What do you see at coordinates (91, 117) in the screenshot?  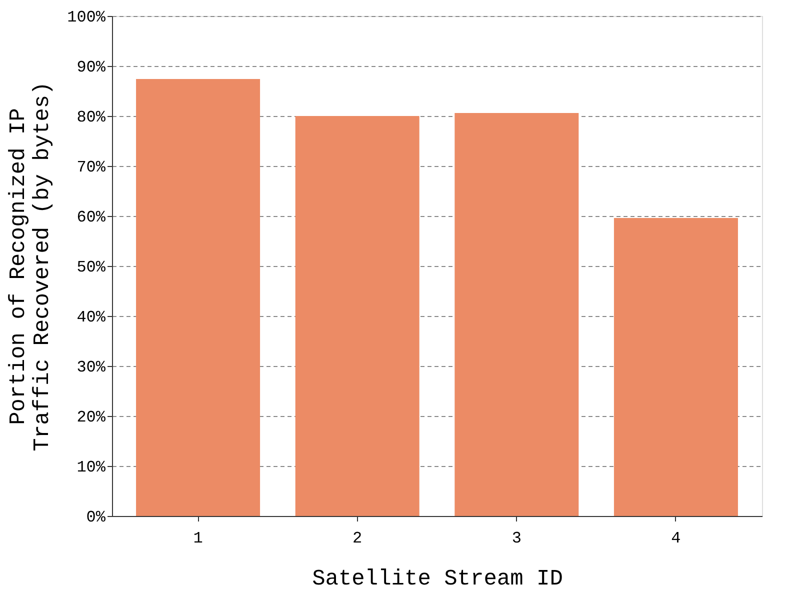 I see `y-tick-label: 80%` at bounding box center [91, 117].